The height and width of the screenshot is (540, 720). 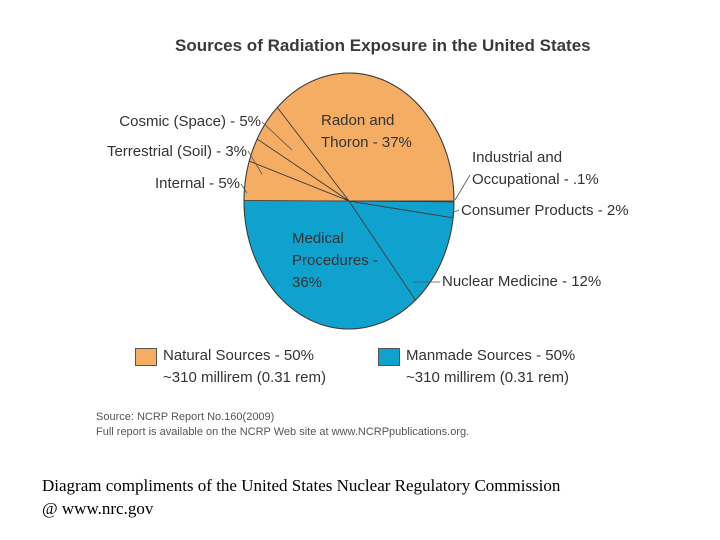 What do you see at coordinates (255, 162) in the screenshot?
I see `leader-terrestrial` at bounding box center [255, 162].